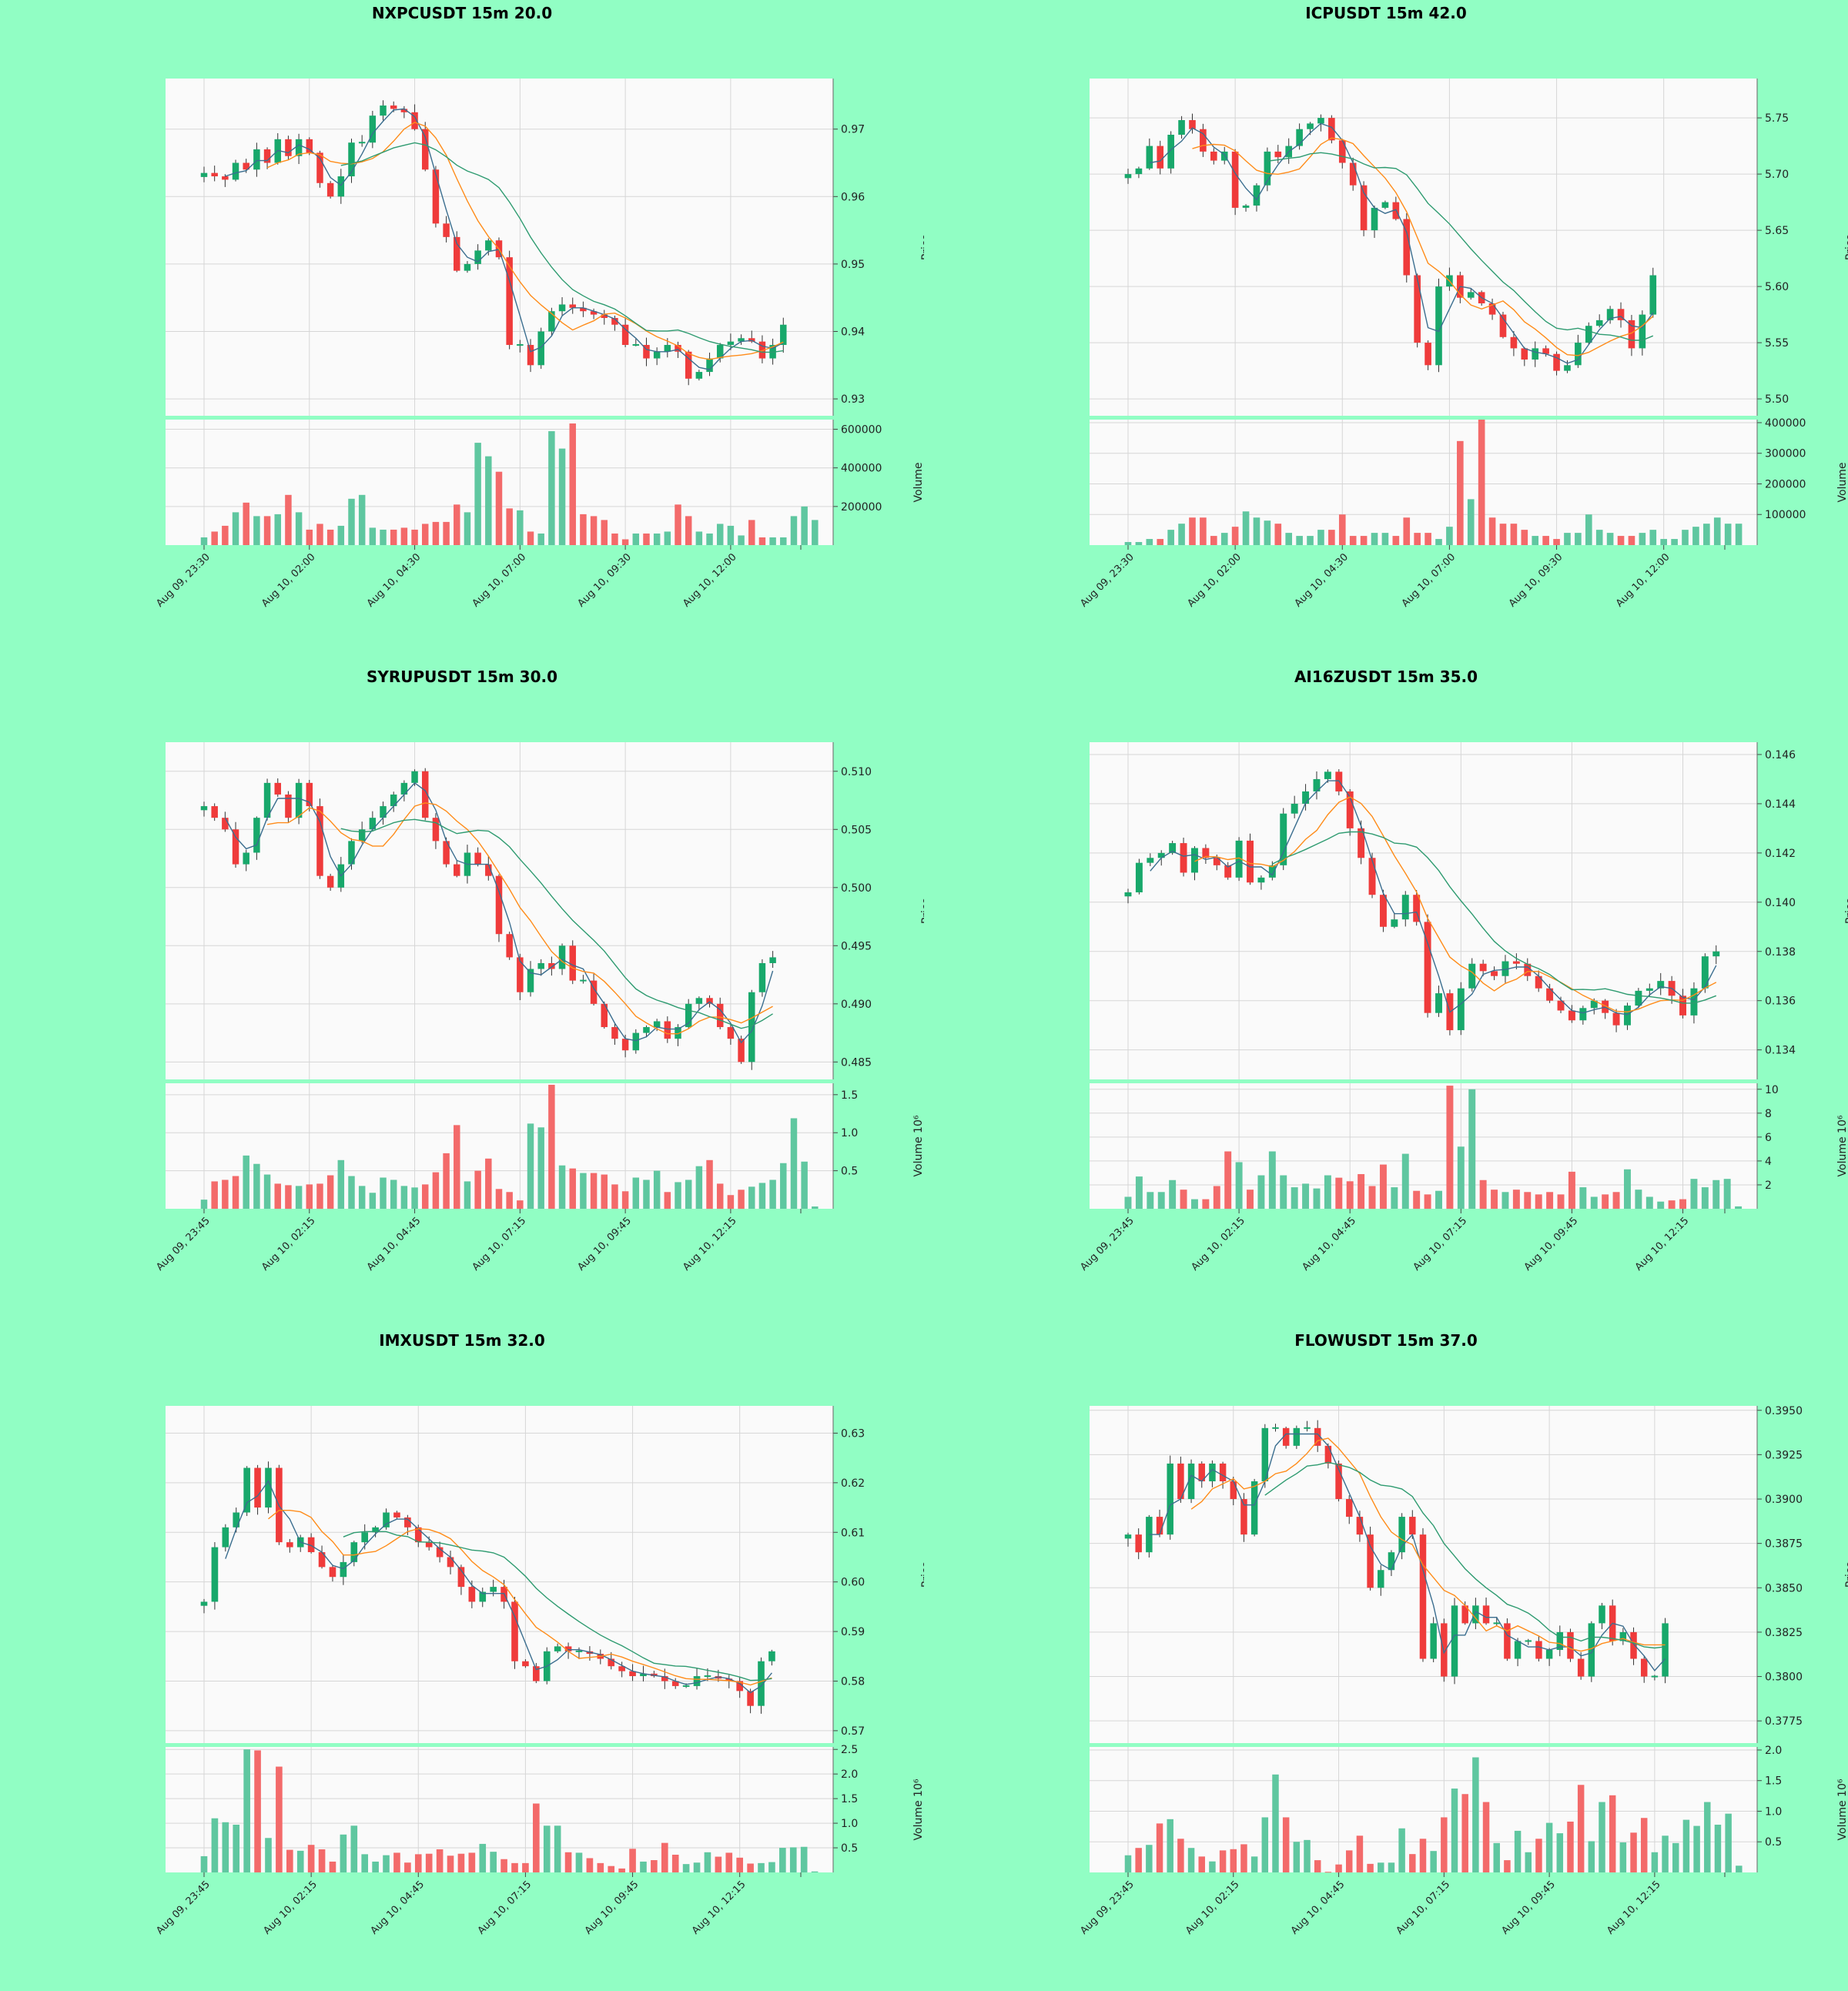 This screenshot has width=1848, height=1991. Describe the element at coordinates (1429, 580) in the screenshot. I see `x-tick-label: Aug 10, 07:00` at that location.